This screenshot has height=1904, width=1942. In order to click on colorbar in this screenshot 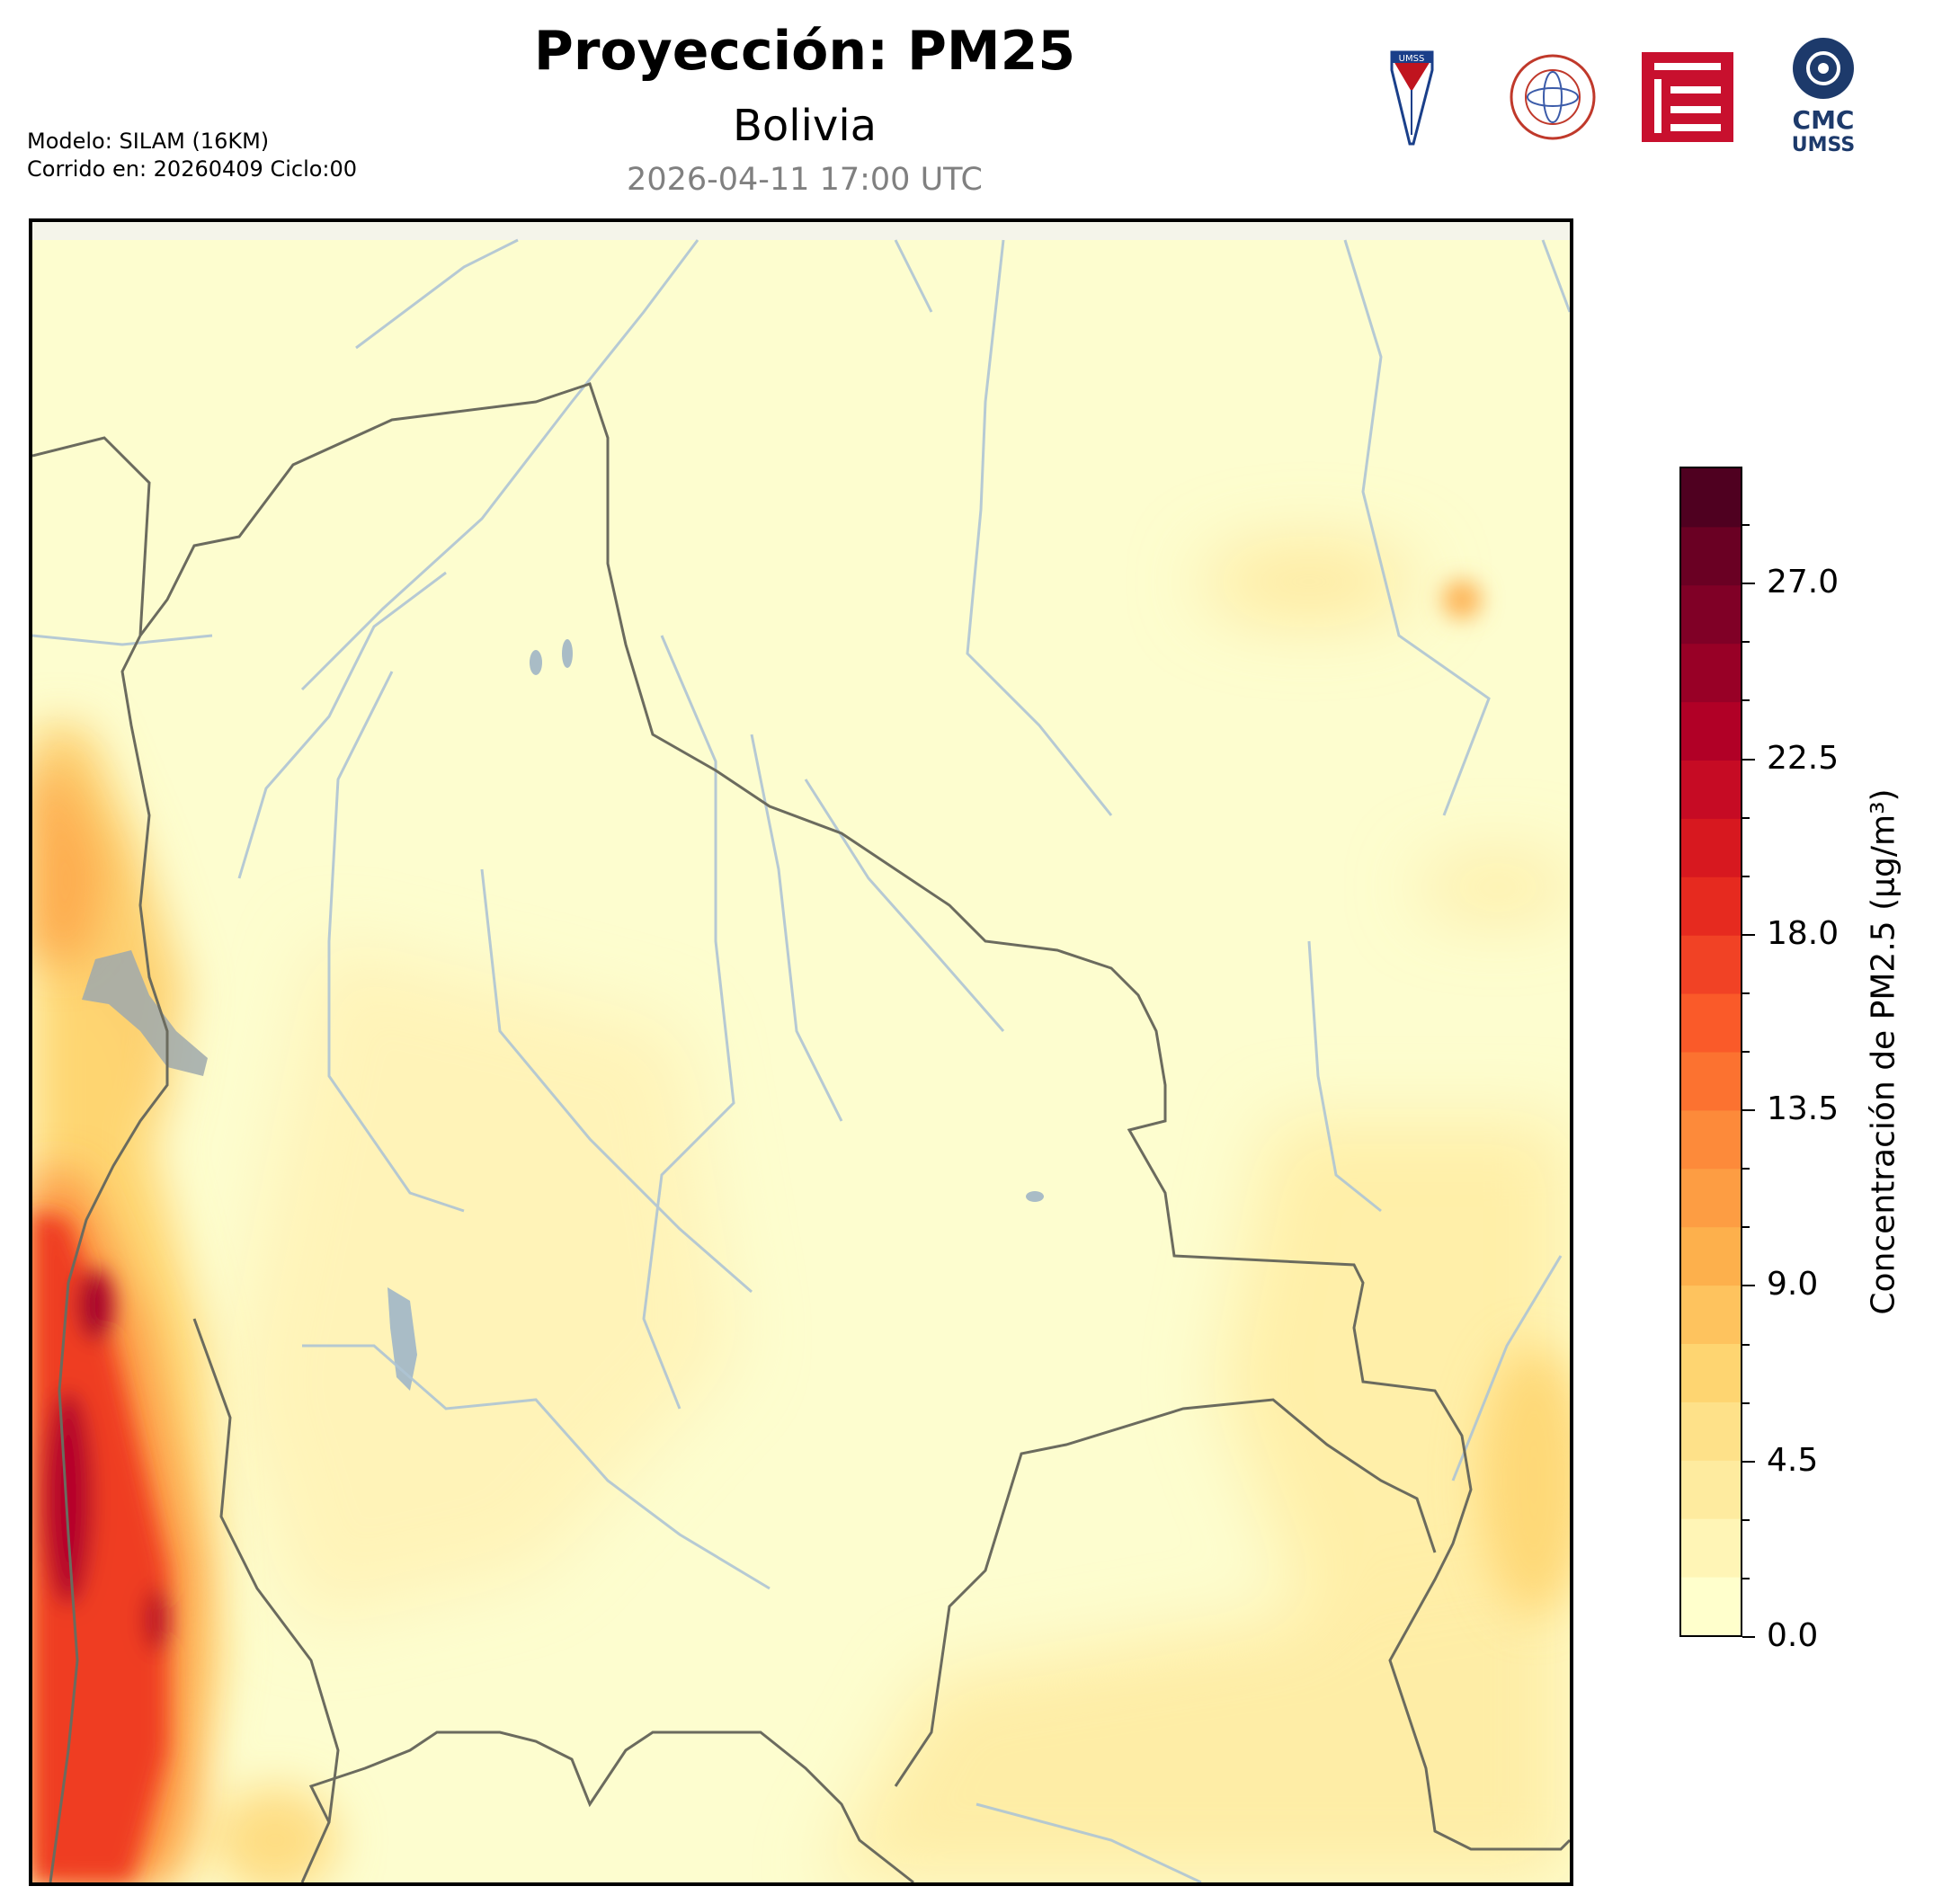, I will do `click(1710, 1052)`.